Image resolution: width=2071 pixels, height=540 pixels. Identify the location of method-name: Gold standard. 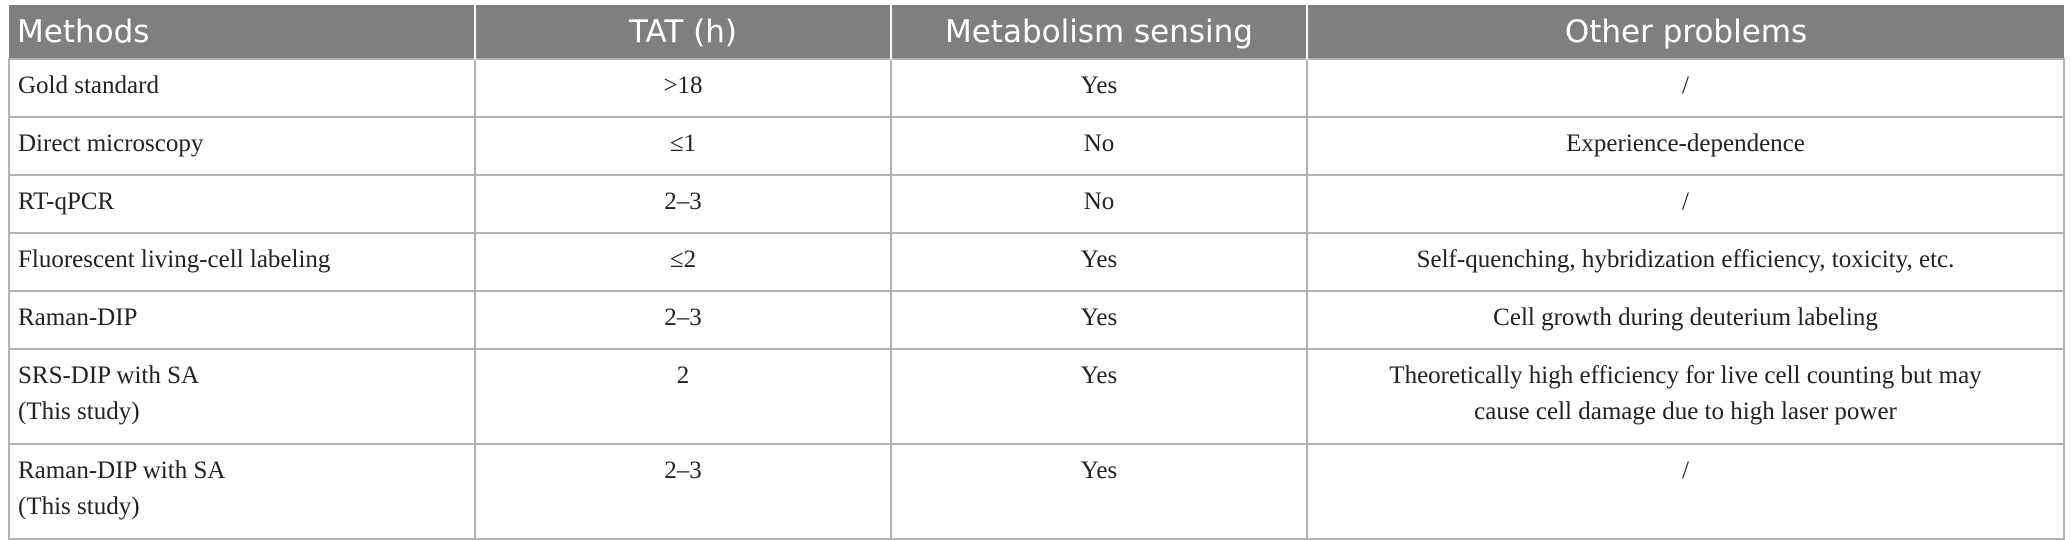
(88, 85).